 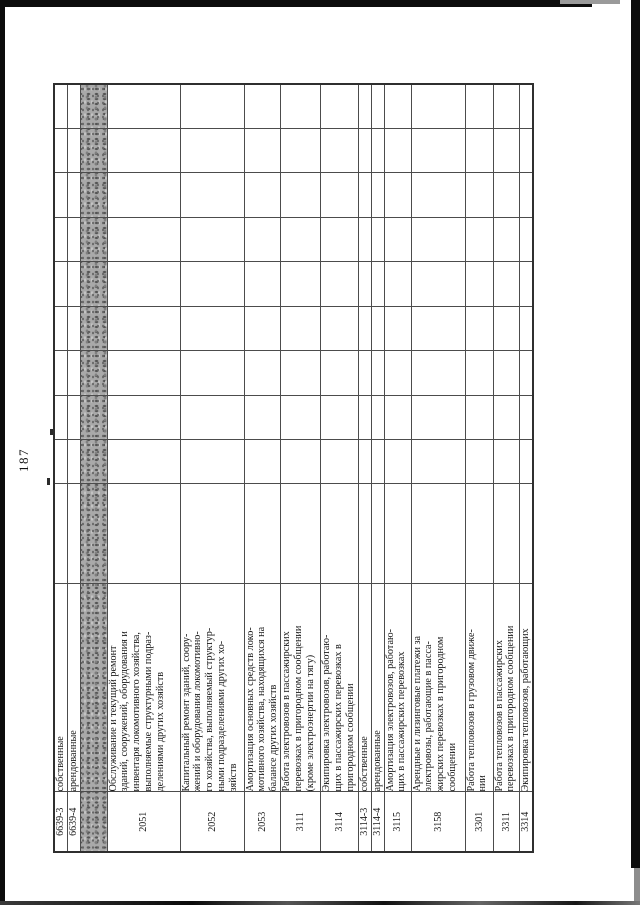 I want to click on row-code: 6639-4, so click(x=74, y=822).